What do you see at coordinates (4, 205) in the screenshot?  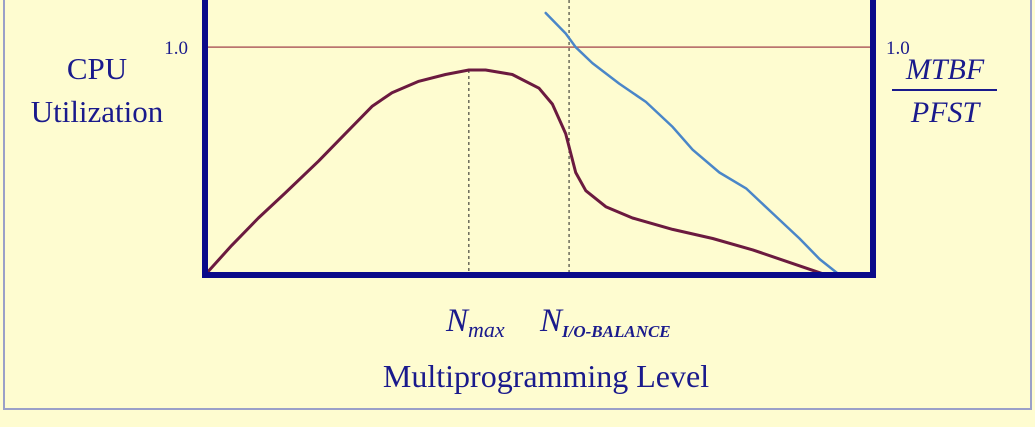 I see `slide-border-left` at bounding box center [4, 205].